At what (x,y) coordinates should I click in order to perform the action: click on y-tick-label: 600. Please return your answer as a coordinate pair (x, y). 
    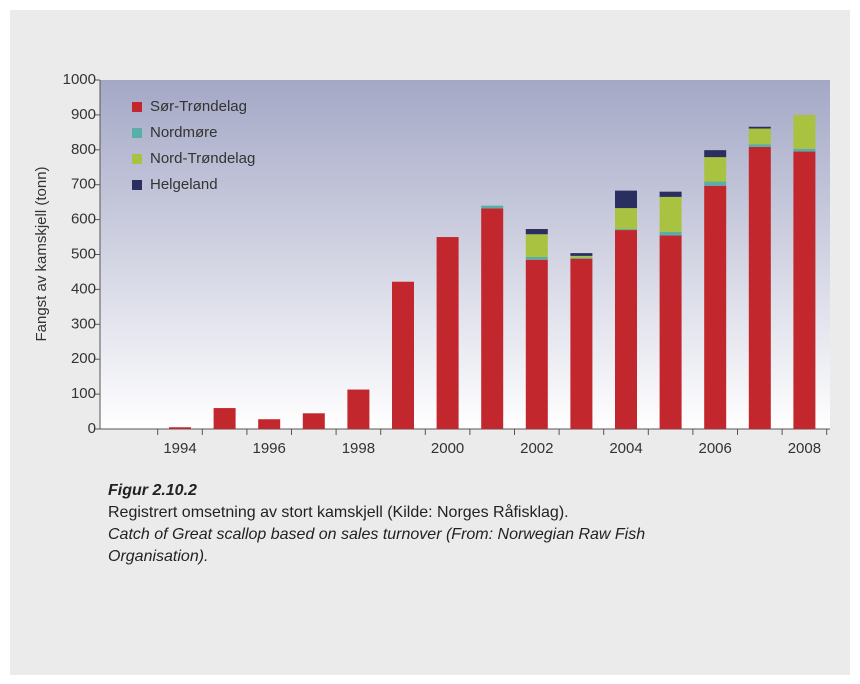
    Looking at the image, I should click on (83, 219).